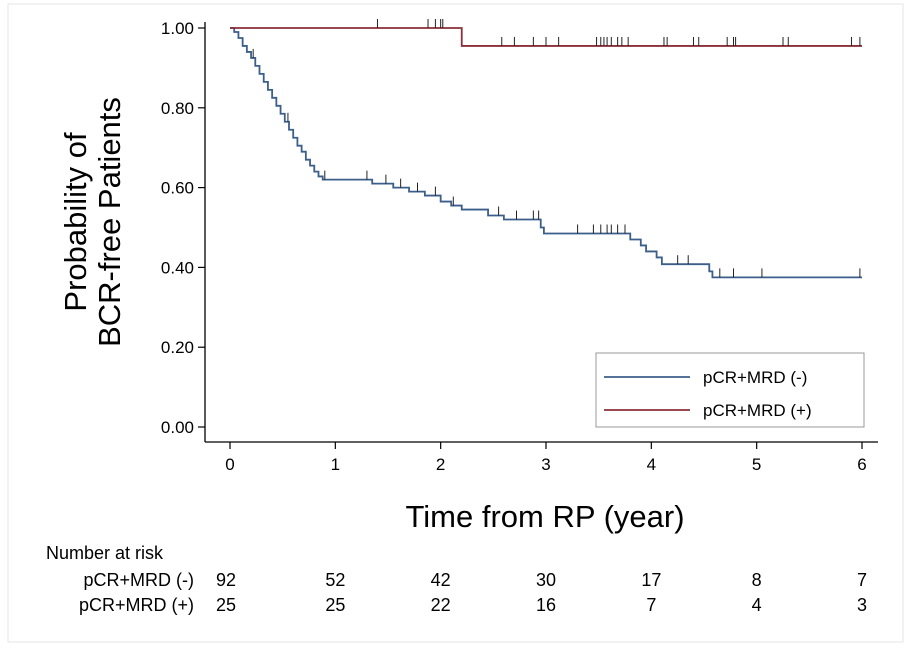  What do you see at coordinates (441, 580) in the screenshot?
I see `risk-count: 42` at bounding box center [441, 580].